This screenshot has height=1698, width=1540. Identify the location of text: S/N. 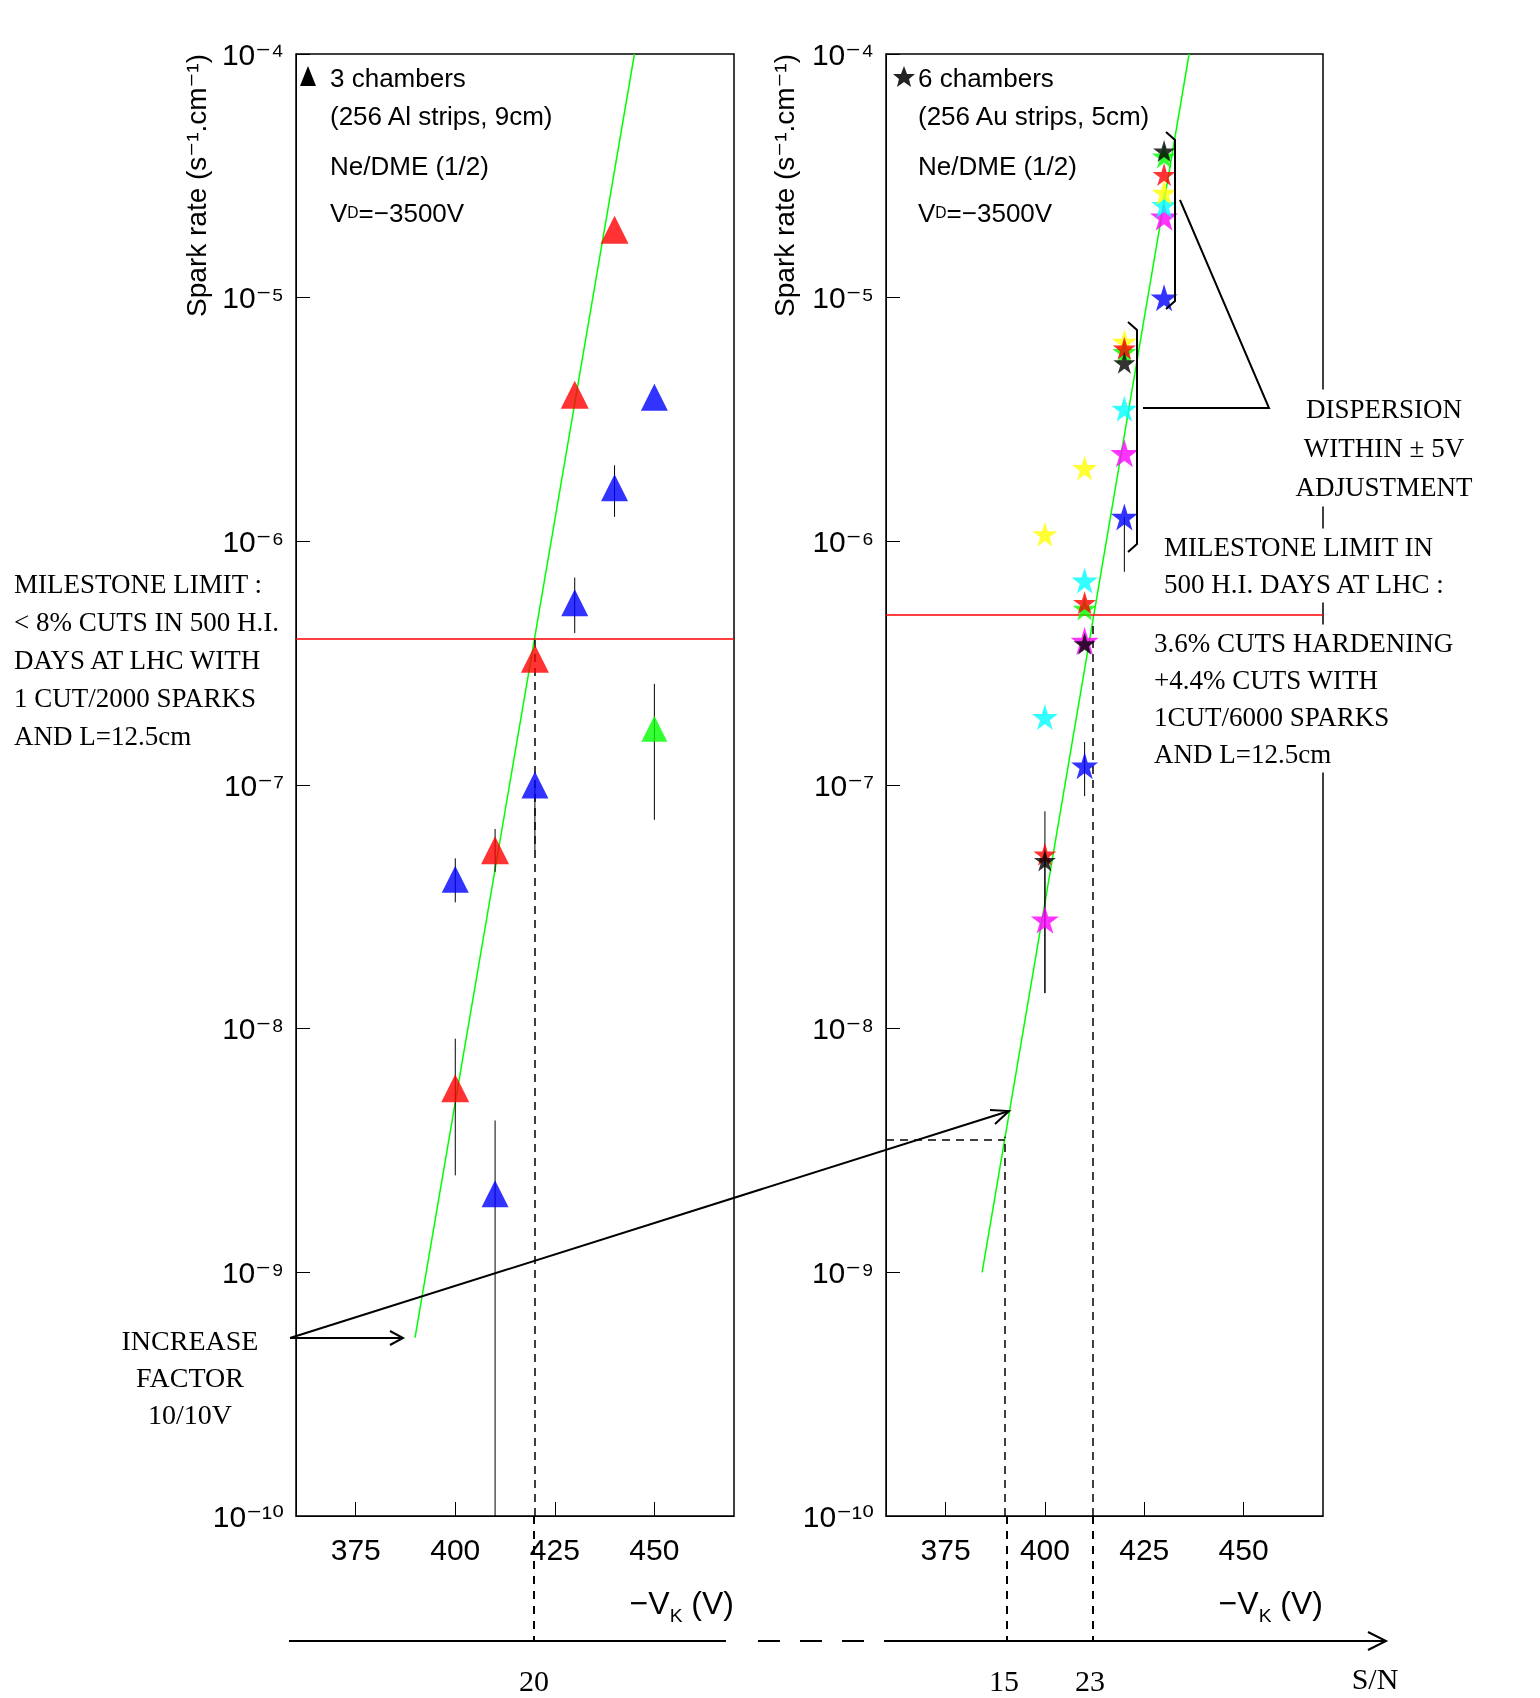
(1375, 1678).